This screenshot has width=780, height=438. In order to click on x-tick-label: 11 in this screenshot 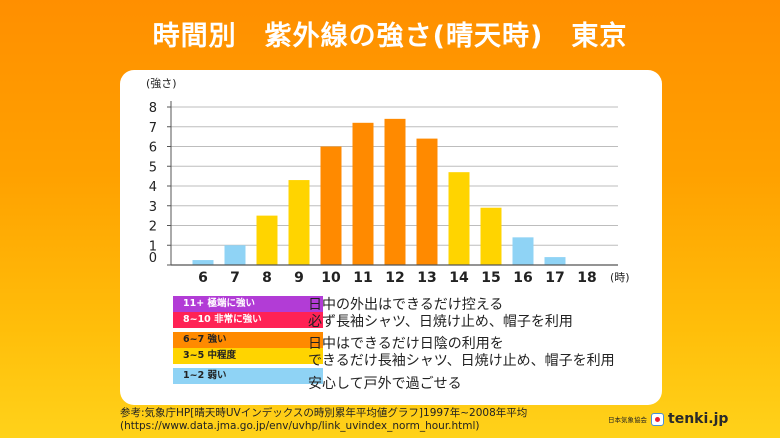, I will do `click(362, 278)`.